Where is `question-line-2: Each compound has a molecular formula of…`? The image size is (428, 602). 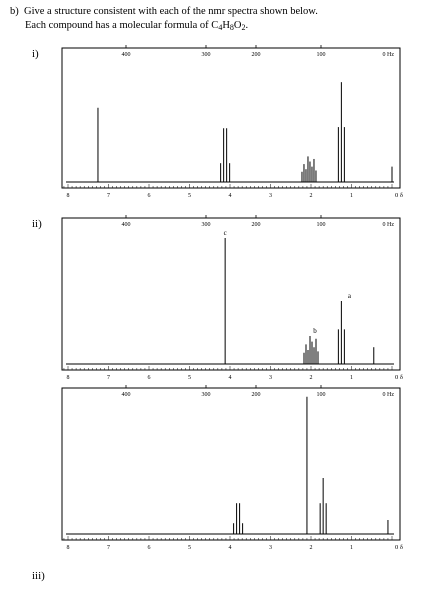
question-line-2: Each compound has a molecular formula of… is located at coordinates (164, 27).